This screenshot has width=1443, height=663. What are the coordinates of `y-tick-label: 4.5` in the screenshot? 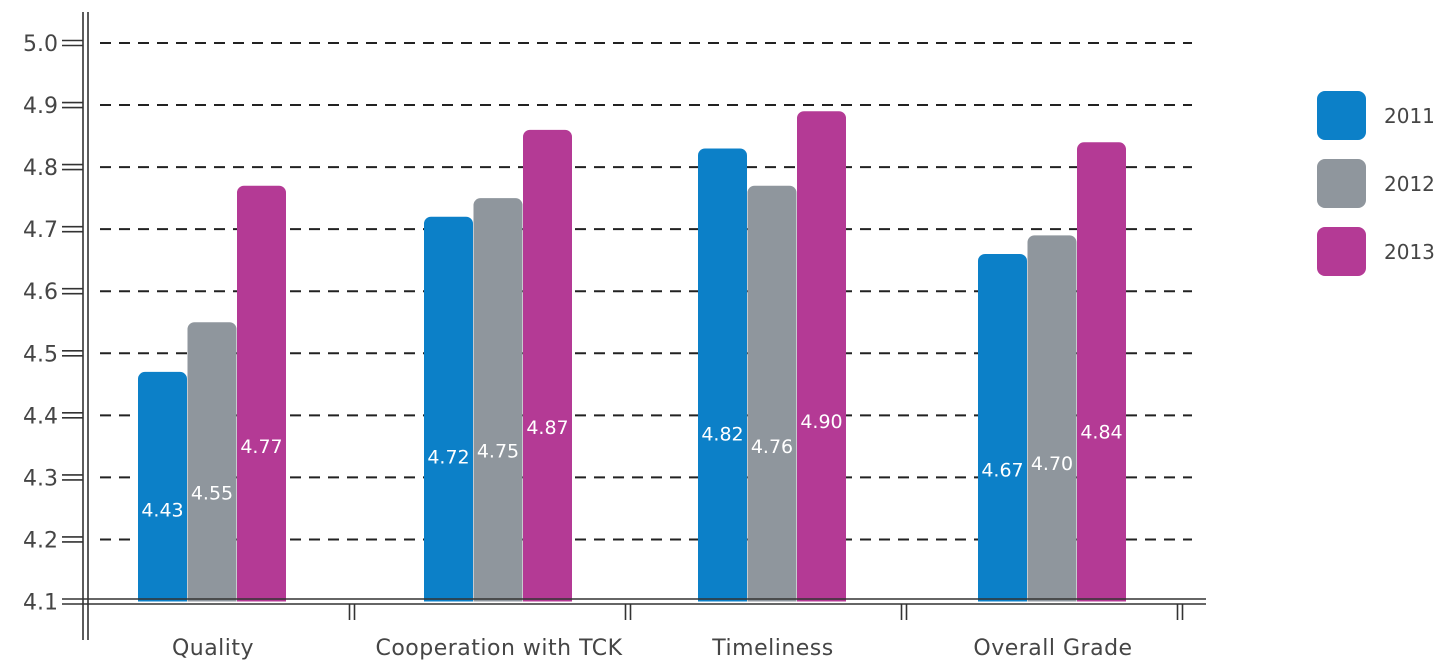 It's located at (40, 354).